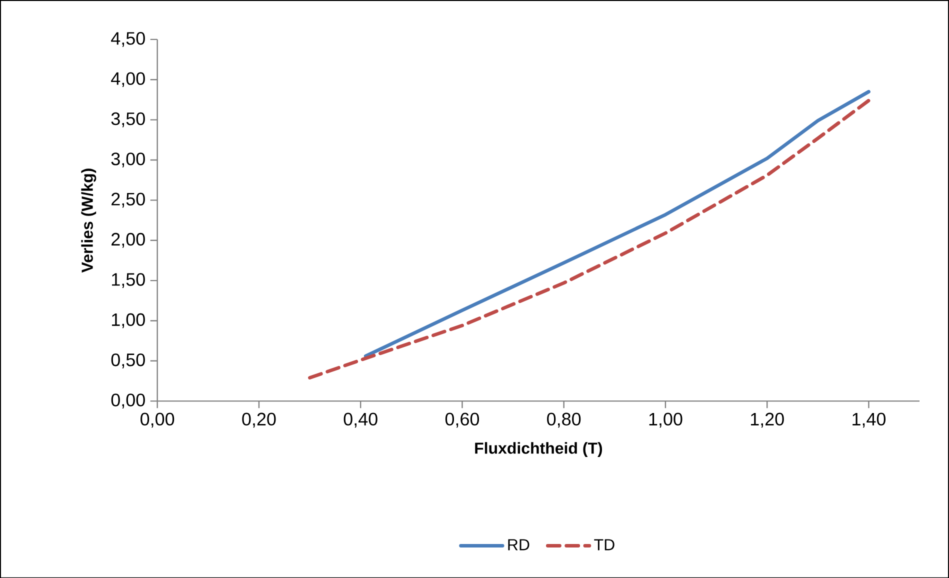 This screenshot has height=578, width=949. I want to click on y-tick-label: 1,50, so click(128, 280).